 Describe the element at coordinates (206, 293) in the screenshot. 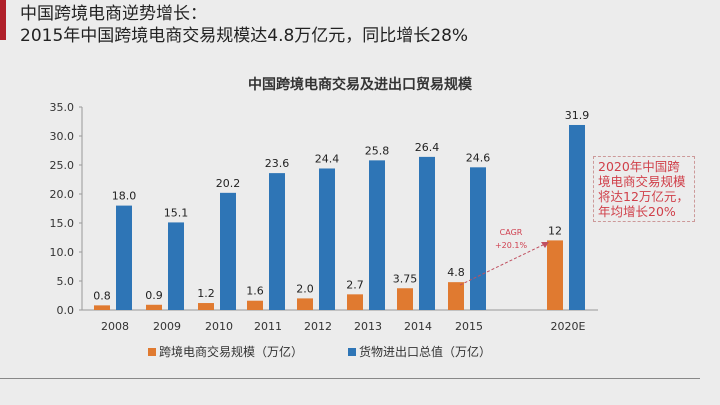

I see `data-label: 1.2` at that location.